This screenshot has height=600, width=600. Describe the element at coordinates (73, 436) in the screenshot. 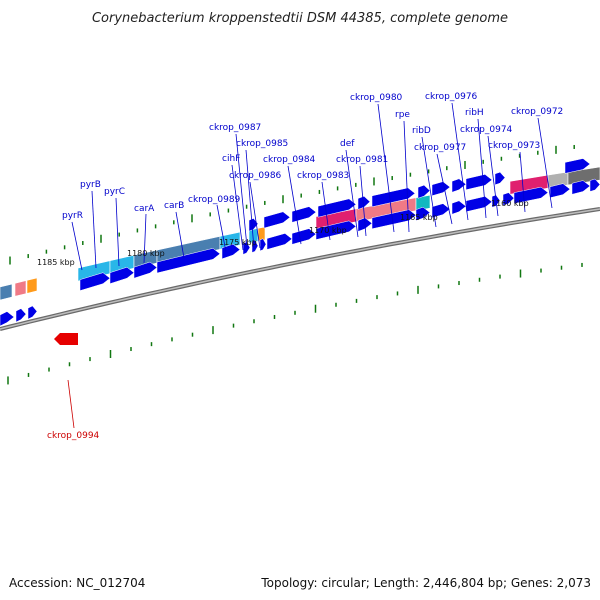

I see `gene-label-ckrop_0994: ckrop_0994` at that location.